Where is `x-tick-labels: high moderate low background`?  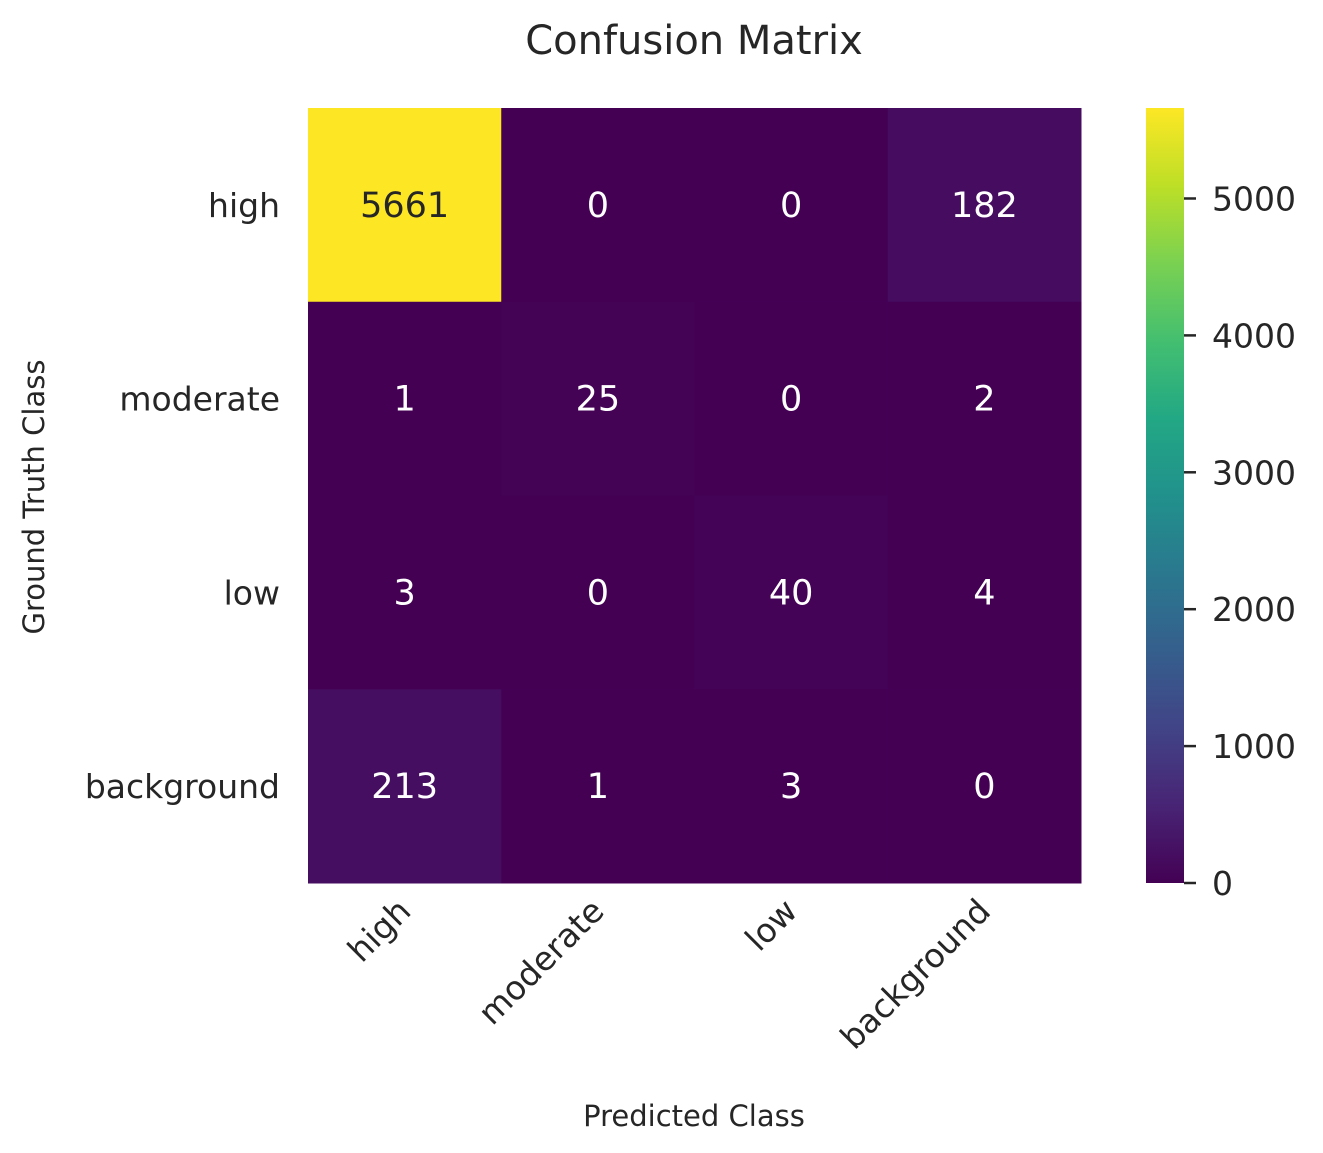
x-tick-labels: high moderate low background is located at coordinates (669, 974).